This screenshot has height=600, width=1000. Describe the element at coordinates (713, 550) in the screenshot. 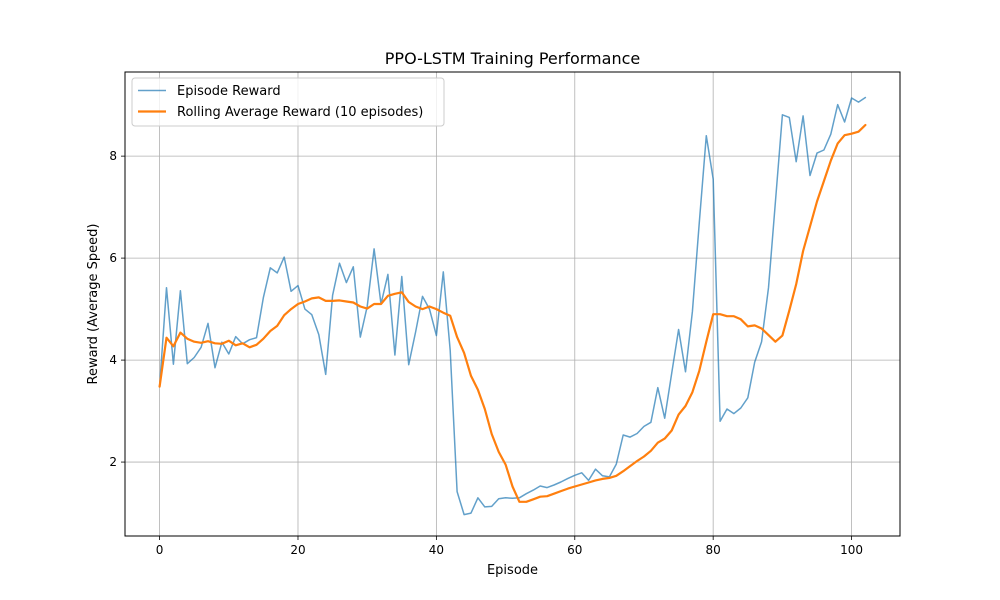

I see `x-tick-label: 80` at that location.